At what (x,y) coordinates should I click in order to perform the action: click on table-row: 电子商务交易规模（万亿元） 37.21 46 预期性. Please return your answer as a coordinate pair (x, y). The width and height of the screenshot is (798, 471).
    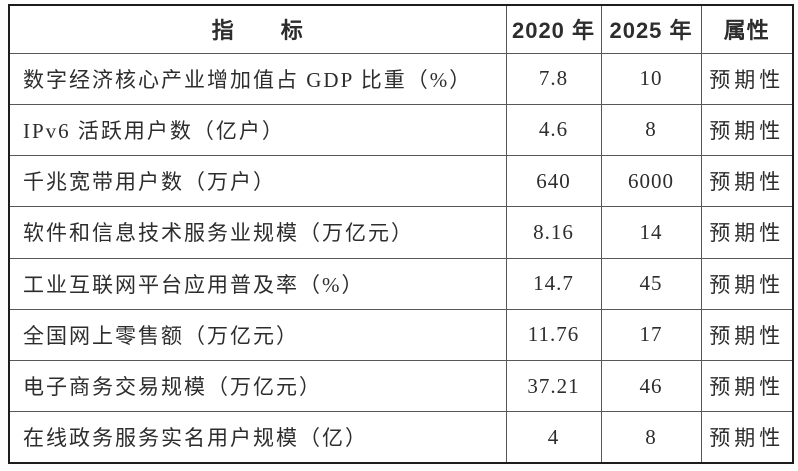
    Looking at the image, I should click on (401, 386).